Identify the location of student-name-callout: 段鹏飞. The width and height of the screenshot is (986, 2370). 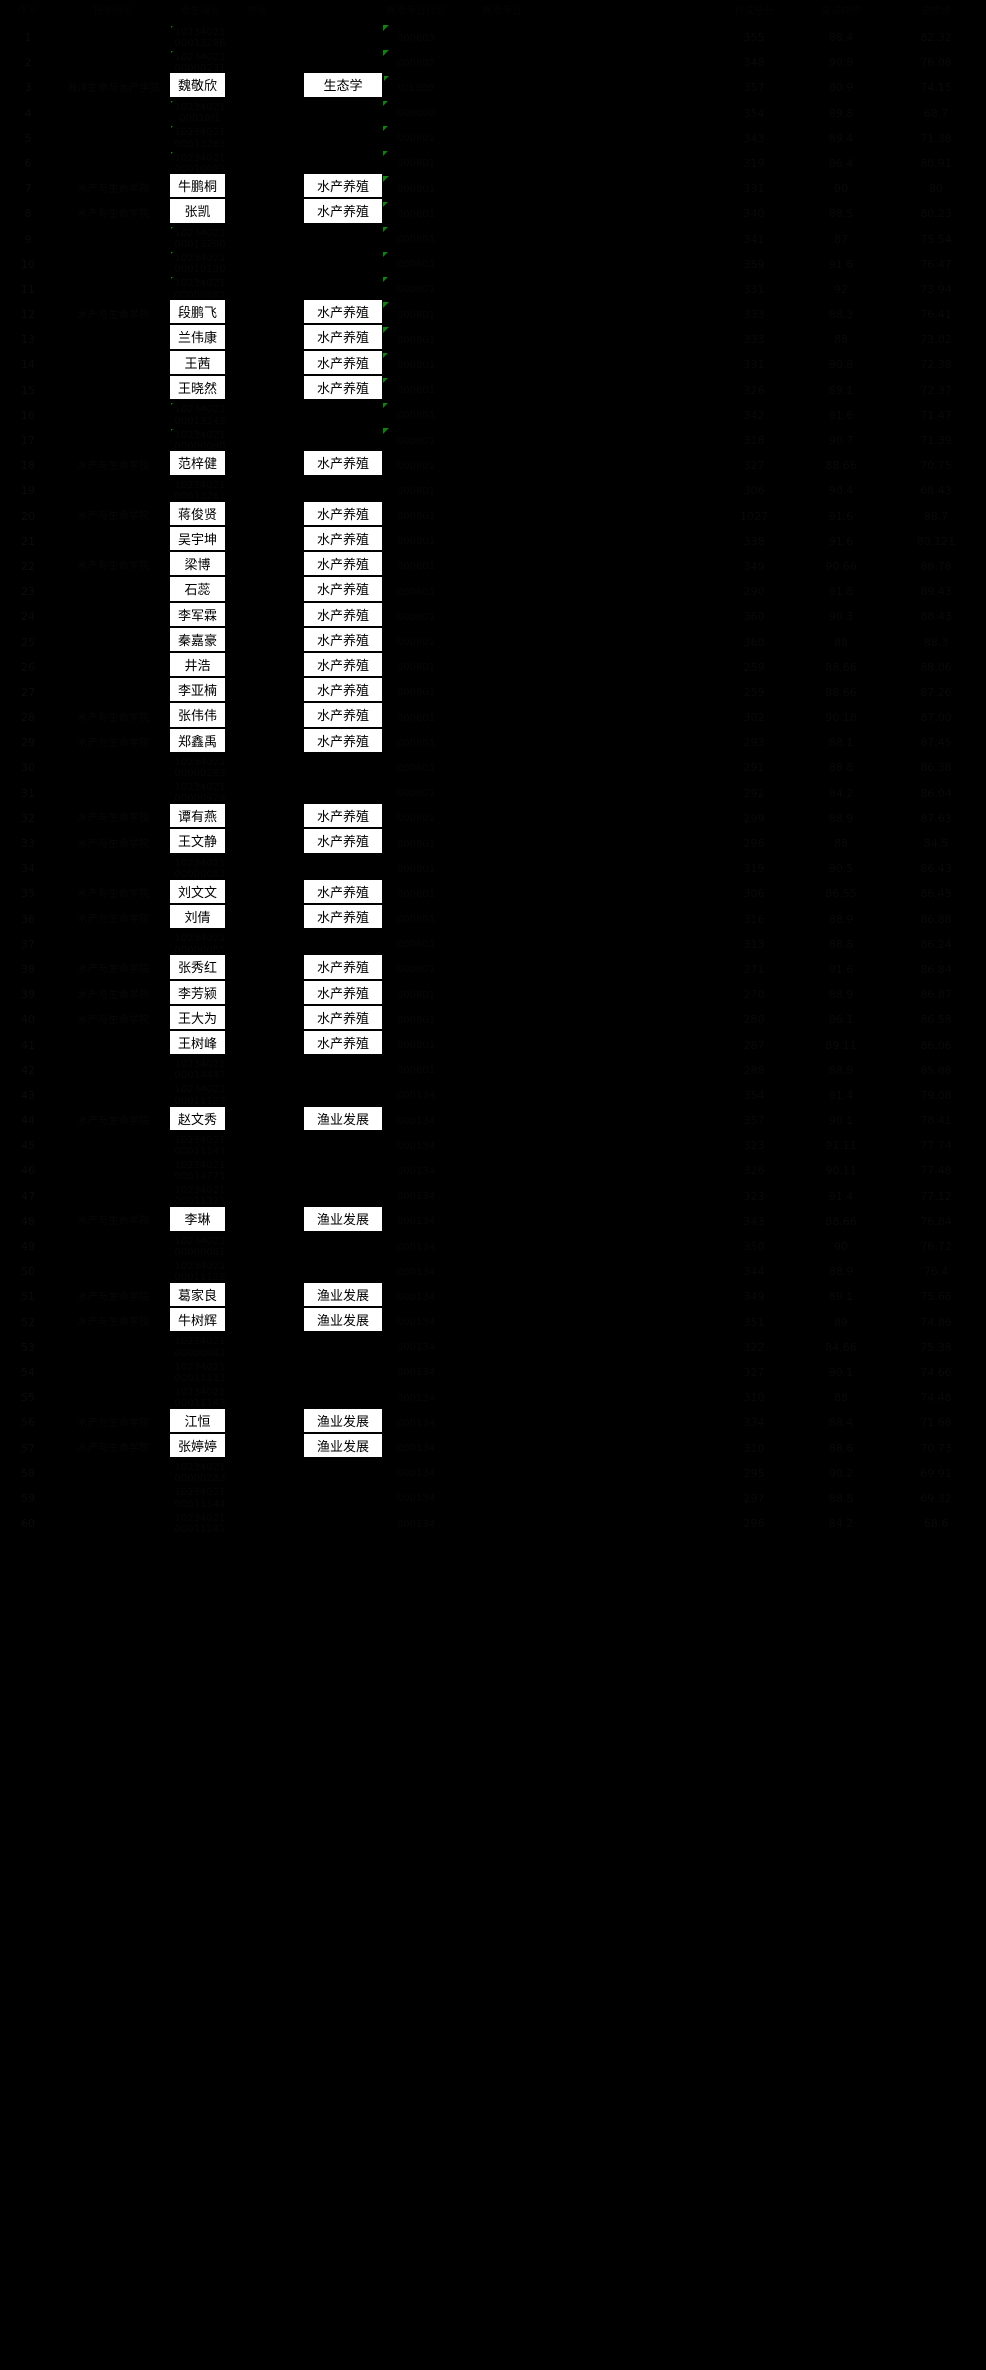
(197, 312).